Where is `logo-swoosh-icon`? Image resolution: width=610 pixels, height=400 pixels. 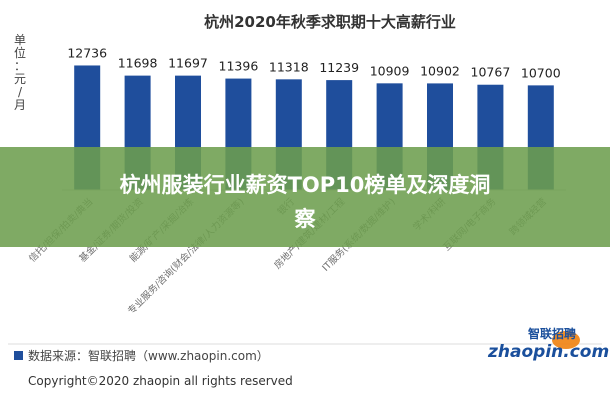
logo-swoosh-icon is located at coordinates (566, 340).